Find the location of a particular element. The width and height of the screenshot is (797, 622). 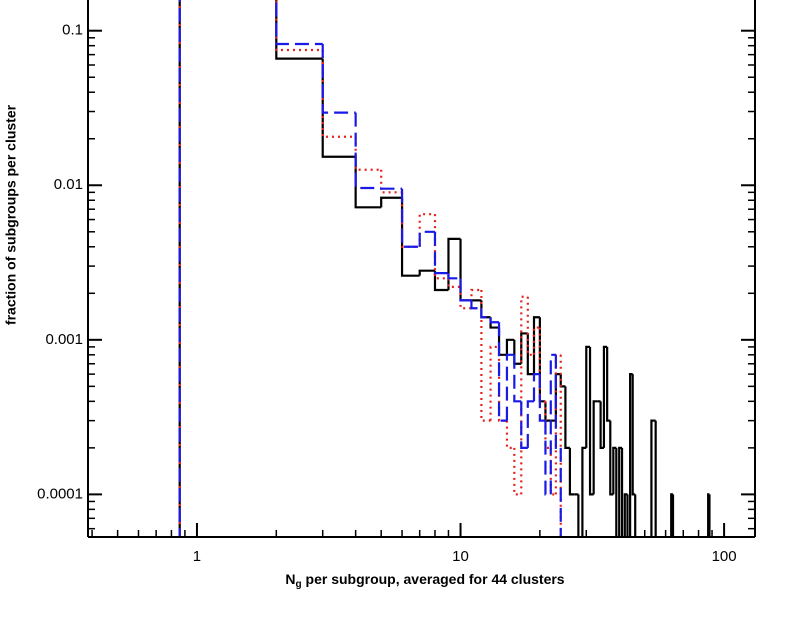

x-label-rest: per subgroup, averaged for 44 clusters is located at coordinates (433, 579).